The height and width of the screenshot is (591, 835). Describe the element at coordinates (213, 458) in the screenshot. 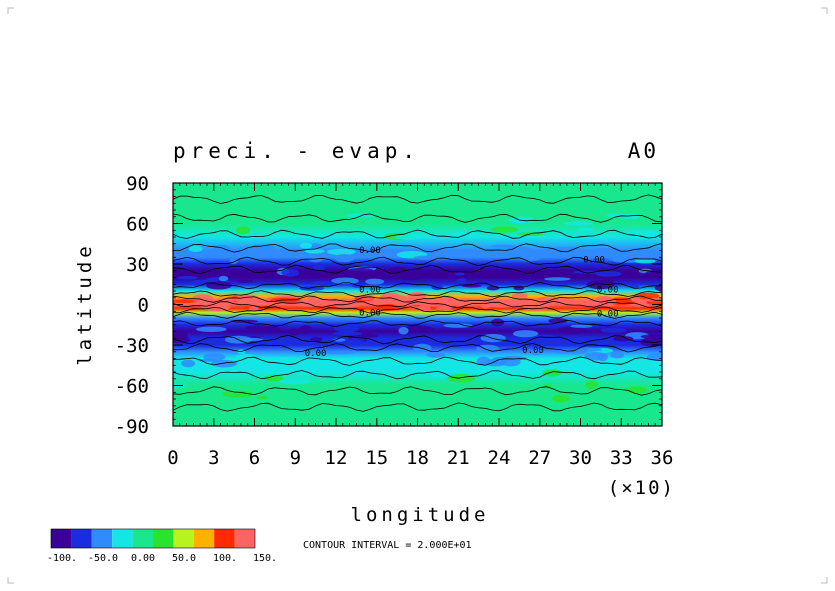

I see `x-tick-label: 3` at that location.